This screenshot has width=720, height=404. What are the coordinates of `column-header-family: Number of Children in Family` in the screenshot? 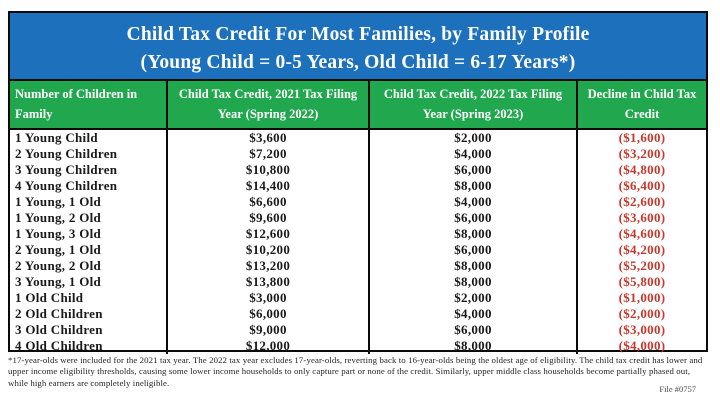 It's located at (89, 104).